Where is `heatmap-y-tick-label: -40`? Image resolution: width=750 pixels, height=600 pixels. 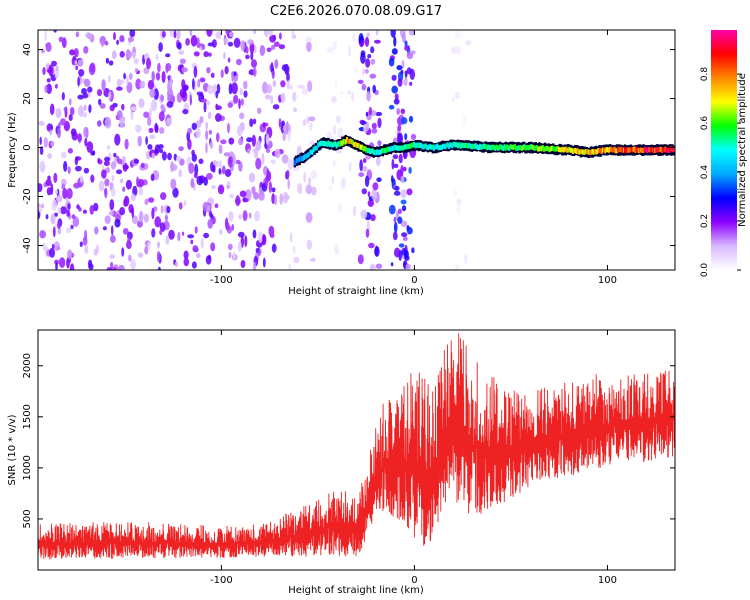 heatmap-y-tick-label: -40 is located at coordinates (27, 245).